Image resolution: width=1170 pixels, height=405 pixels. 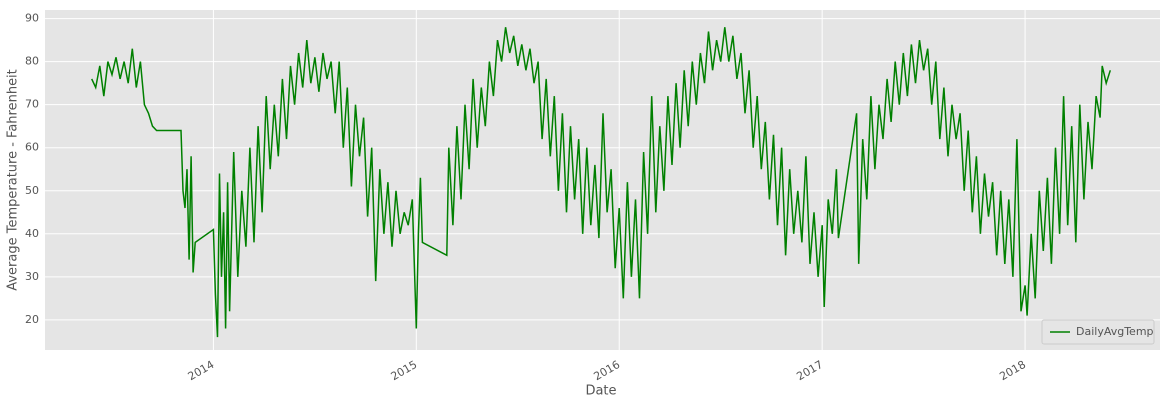 I want to click on x-tick-label: 2015, so click(x=404, y=370).